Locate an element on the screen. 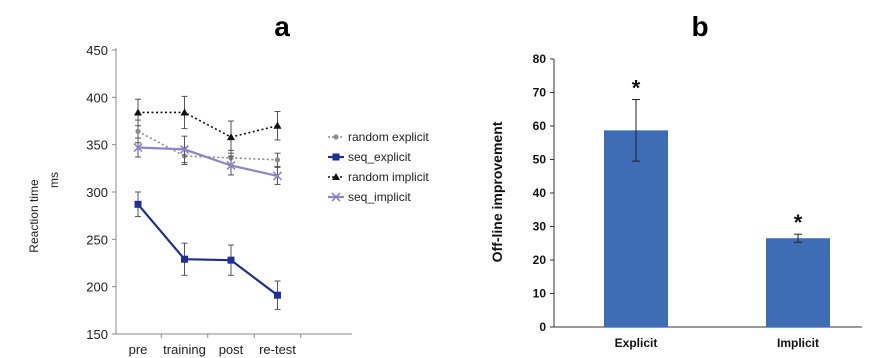 The height and width of the screenshot is (358, 872). y-tick-label: 200 is located at coordinates (97, 287).